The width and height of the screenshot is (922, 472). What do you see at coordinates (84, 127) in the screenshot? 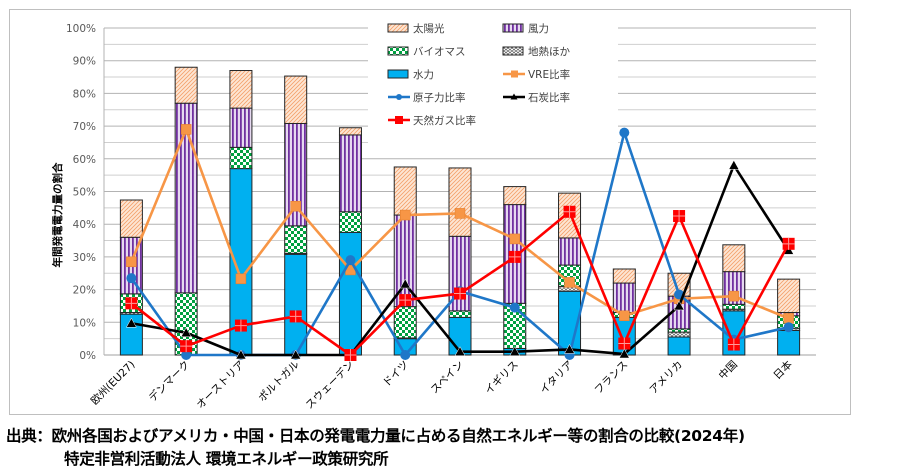
I see `y-tick-label: 70%` at bounding box center [84, 127].